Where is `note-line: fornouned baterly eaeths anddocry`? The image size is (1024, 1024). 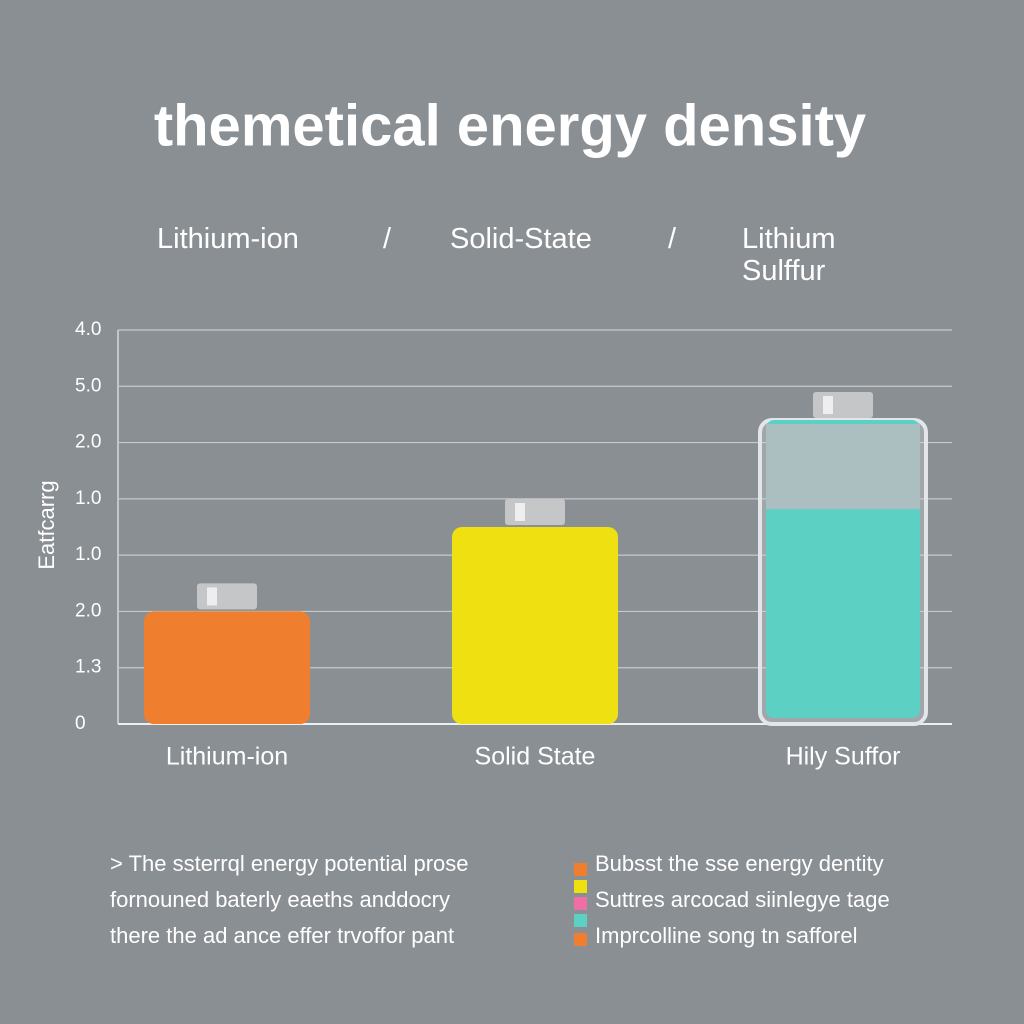 note-line: fornouned baterly eaeths anddocry is located at coordinates (280, 899).